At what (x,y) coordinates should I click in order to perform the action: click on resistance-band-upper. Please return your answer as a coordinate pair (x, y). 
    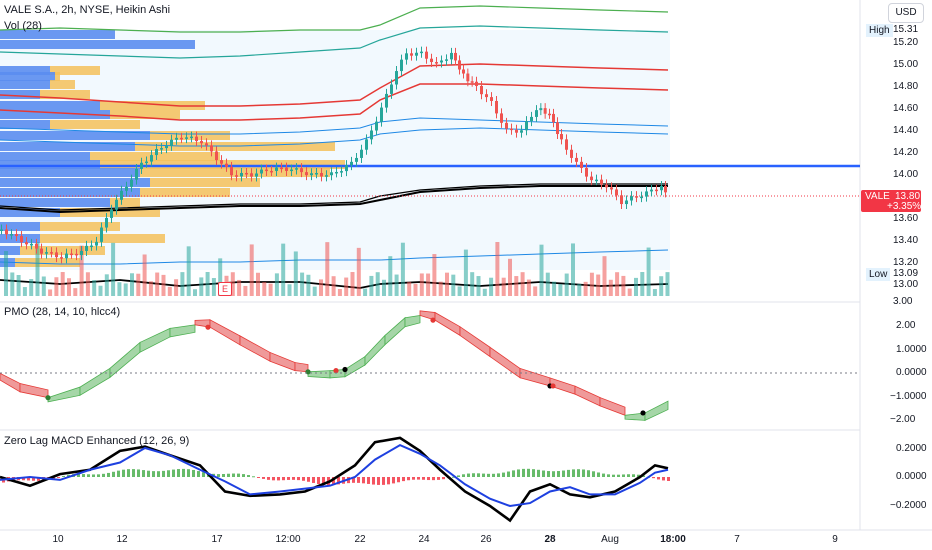
    Looking at the image, I should click on (334, 85).